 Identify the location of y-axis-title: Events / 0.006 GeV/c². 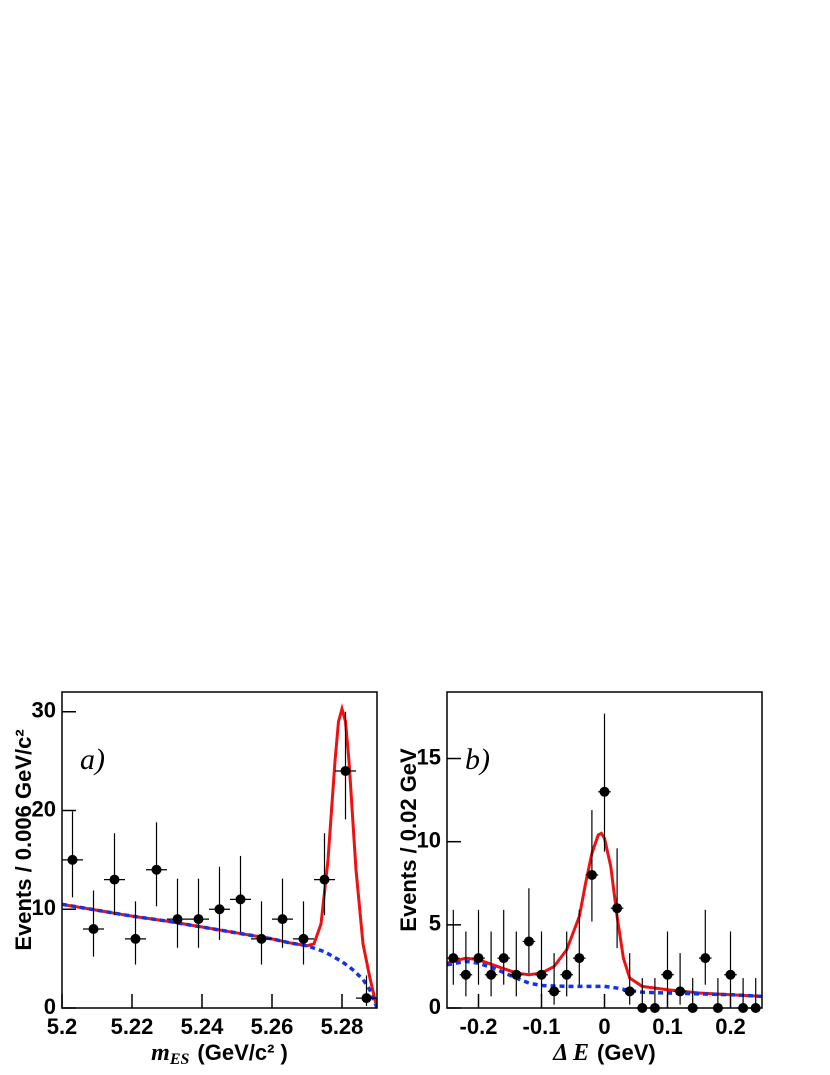
(23, 839).